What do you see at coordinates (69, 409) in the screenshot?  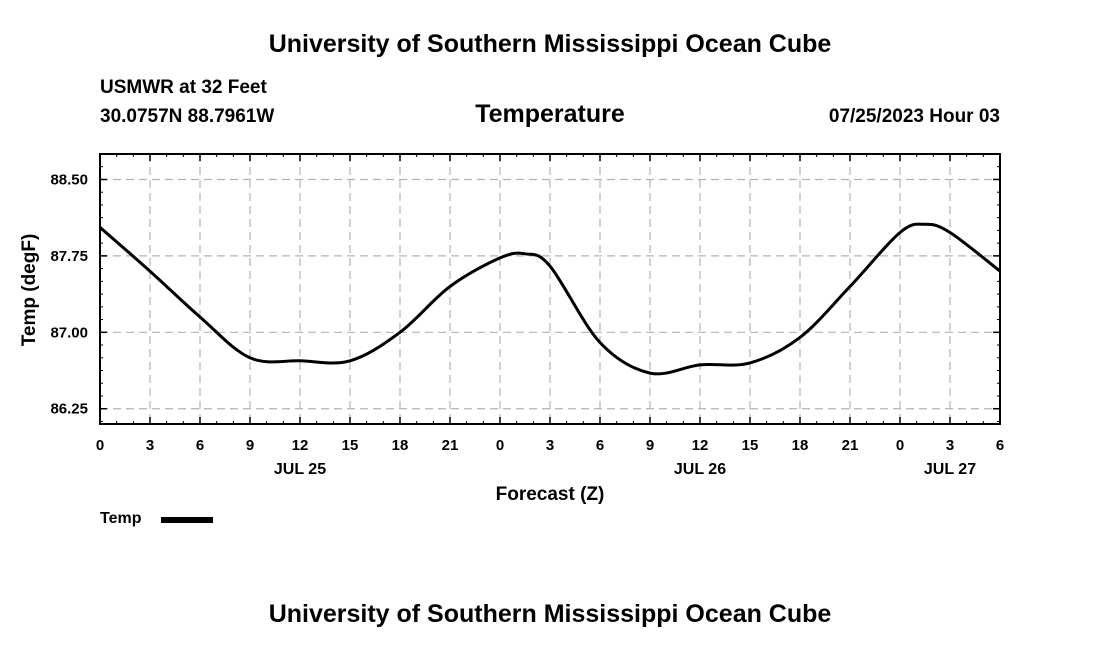 I see `y-tick-label: 86.25` at bounding box center [69, 409].